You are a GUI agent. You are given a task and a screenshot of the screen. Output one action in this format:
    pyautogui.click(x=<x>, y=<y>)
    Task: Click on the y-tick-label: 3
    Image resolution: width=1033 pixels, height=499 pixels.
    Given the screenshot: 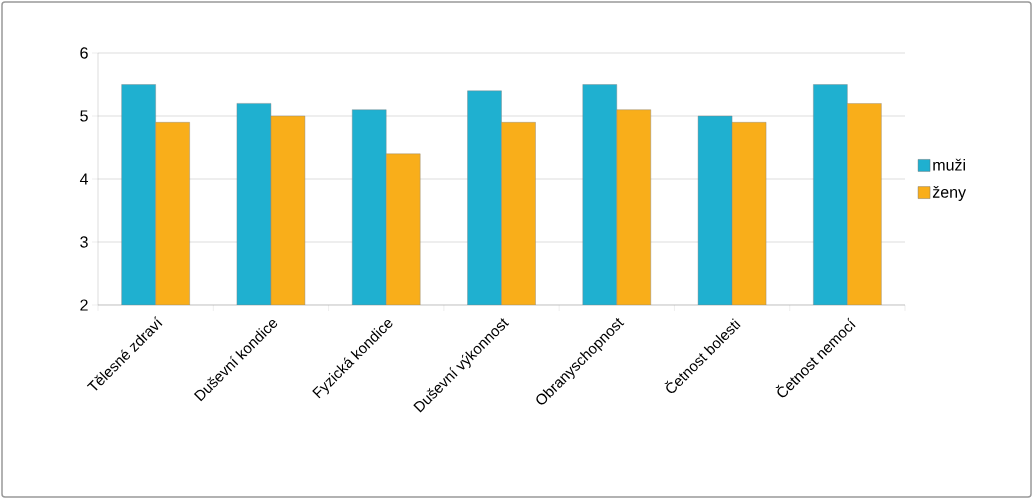 What is the action you would take?
    pyautogui.click(x=84, y=242)
    